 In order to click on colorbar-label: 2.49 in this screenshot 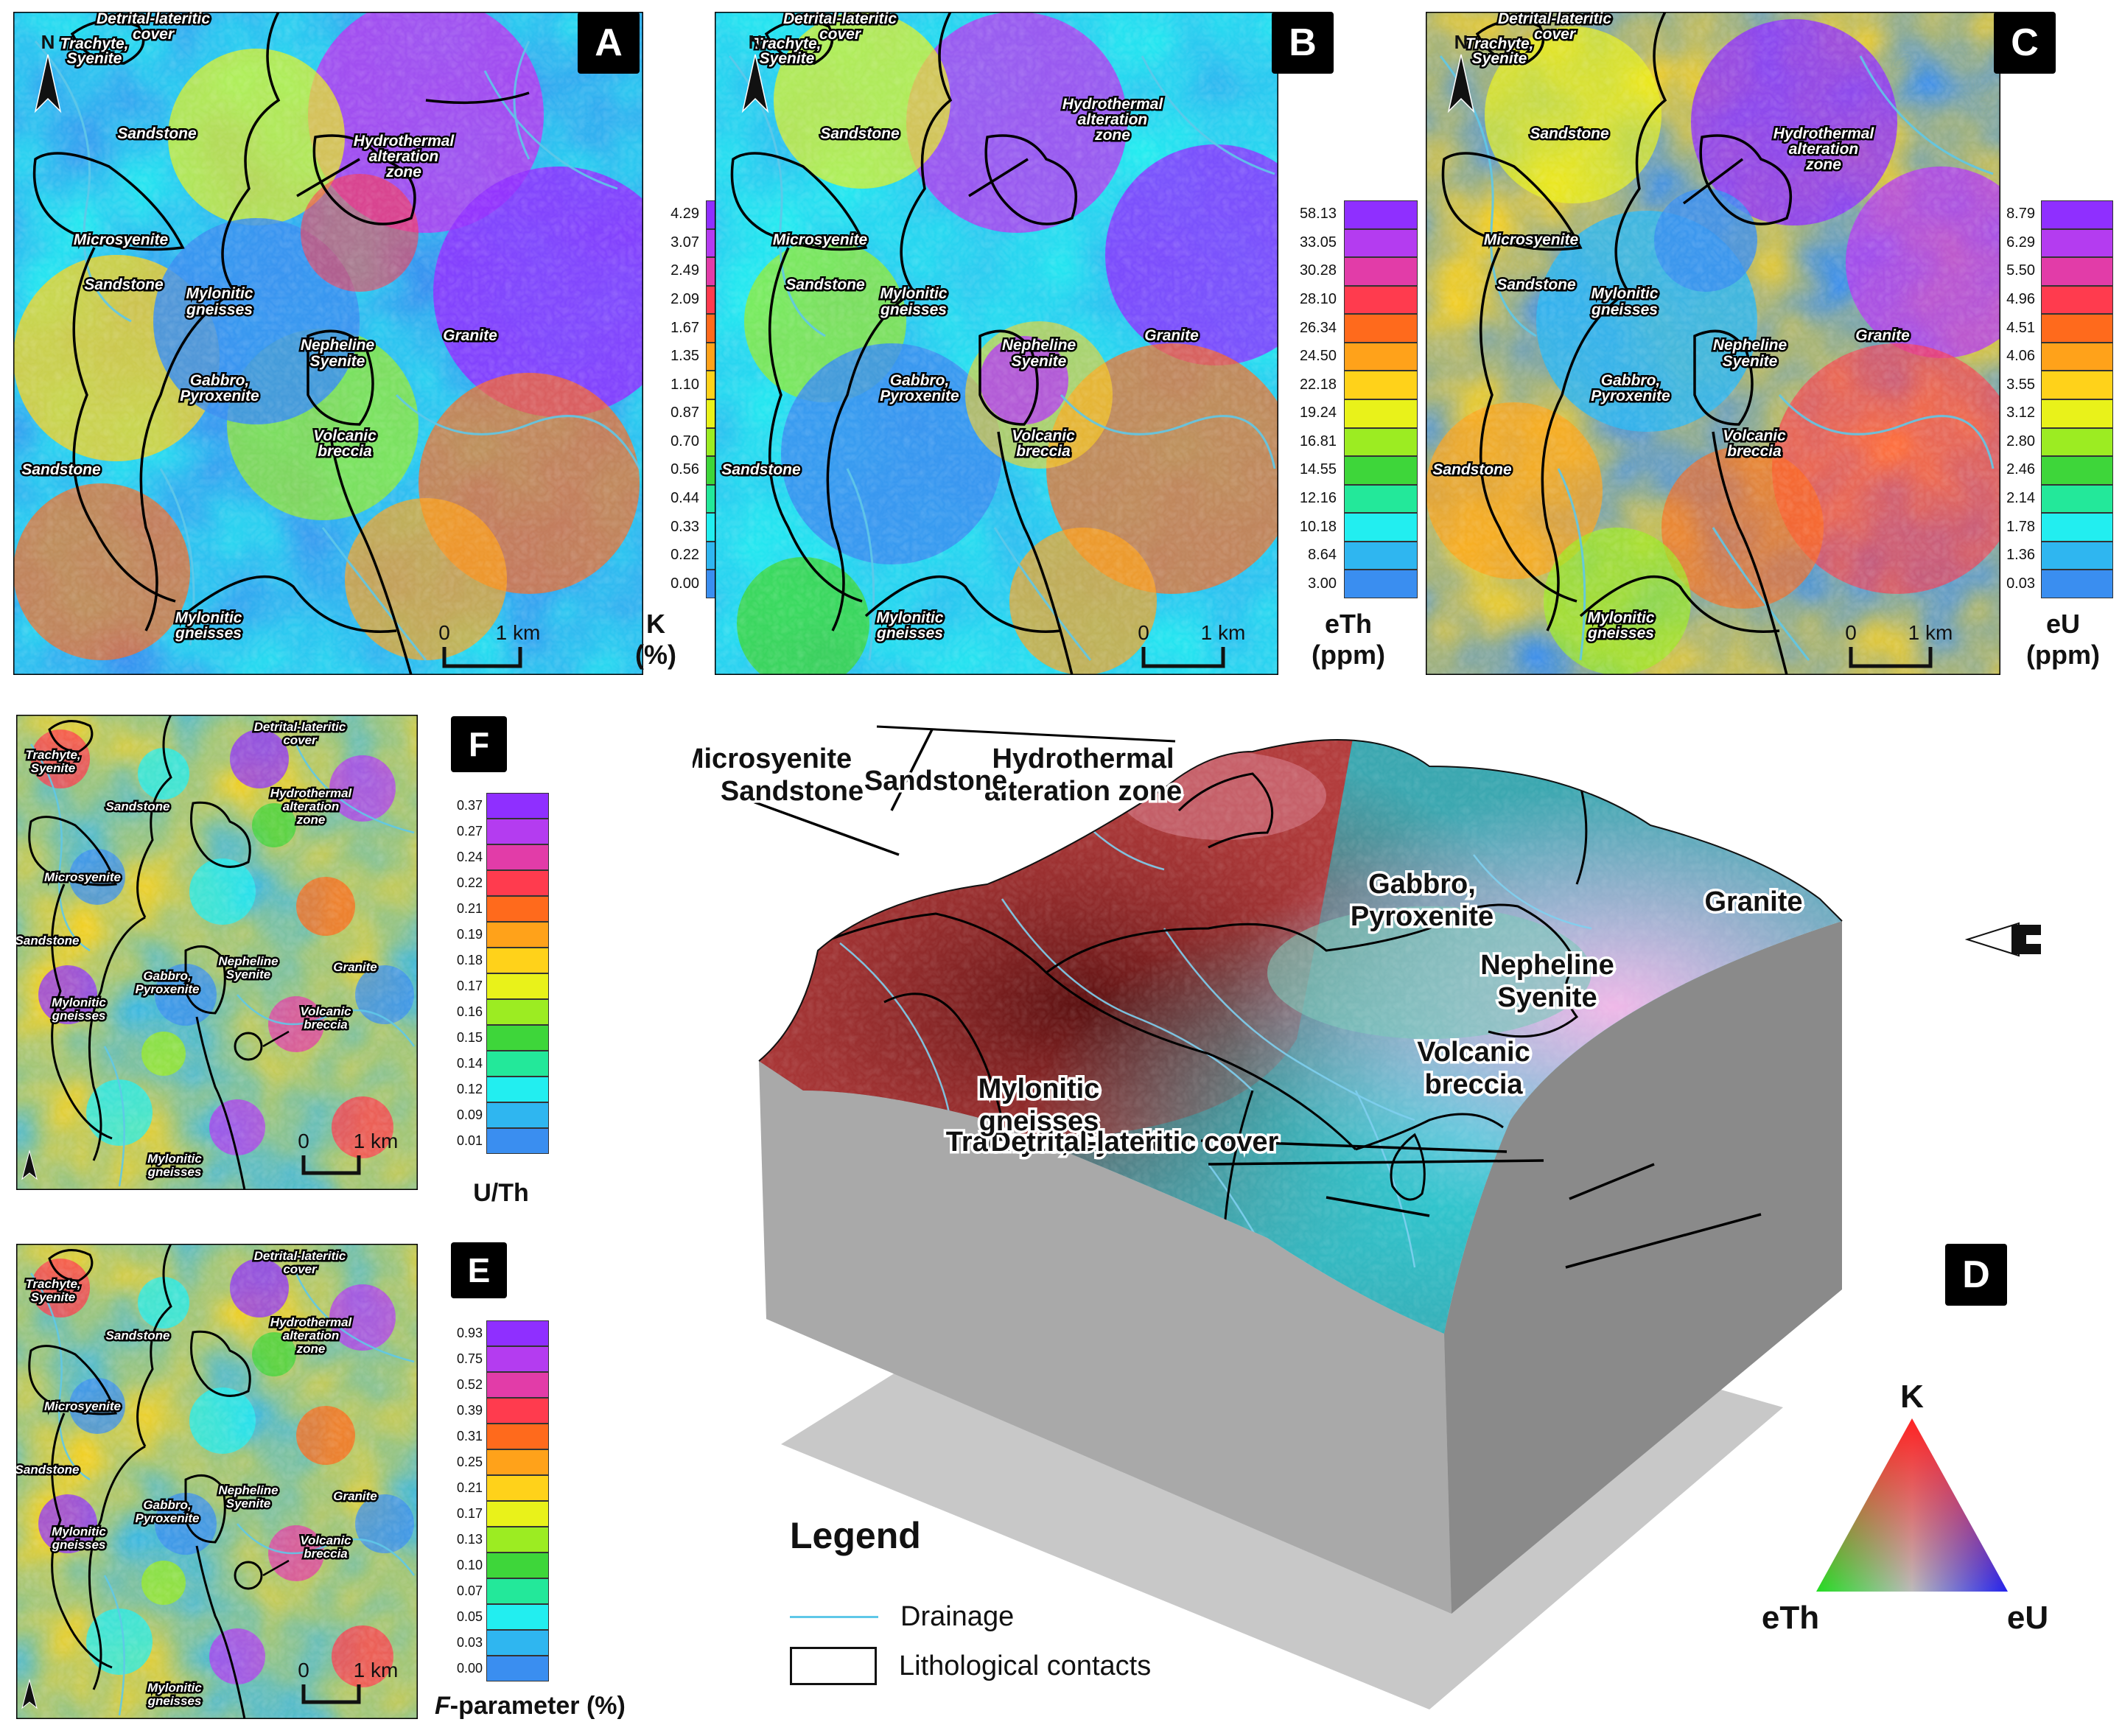, I will do `click(684, 270)`.